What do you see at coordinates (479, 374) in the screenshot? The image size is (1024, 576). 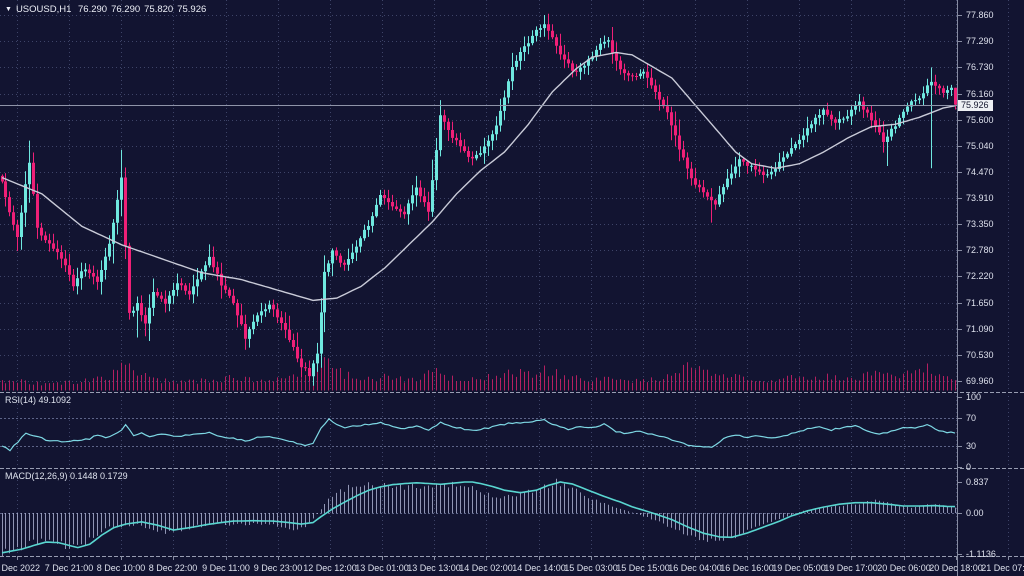 I see `volume-histogram` at bounding box center [479, 374].